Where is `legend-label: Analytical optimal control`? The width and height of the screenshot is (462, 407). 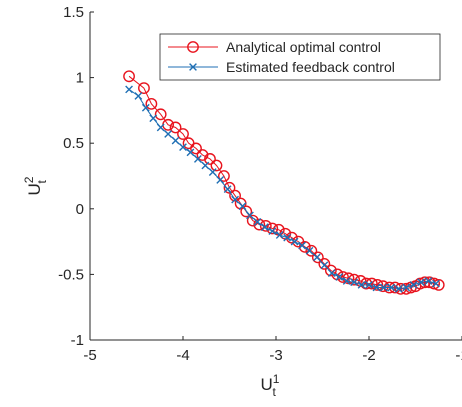
legend-label: Analytical optimal control is located at coordinates (303, 47).